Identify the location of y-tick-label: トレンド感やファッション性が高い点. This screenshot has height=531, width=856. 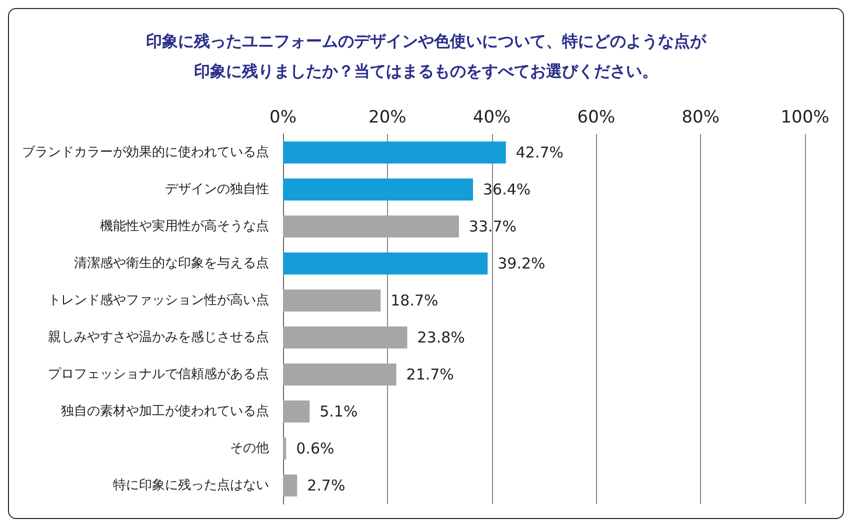
(158, 300).